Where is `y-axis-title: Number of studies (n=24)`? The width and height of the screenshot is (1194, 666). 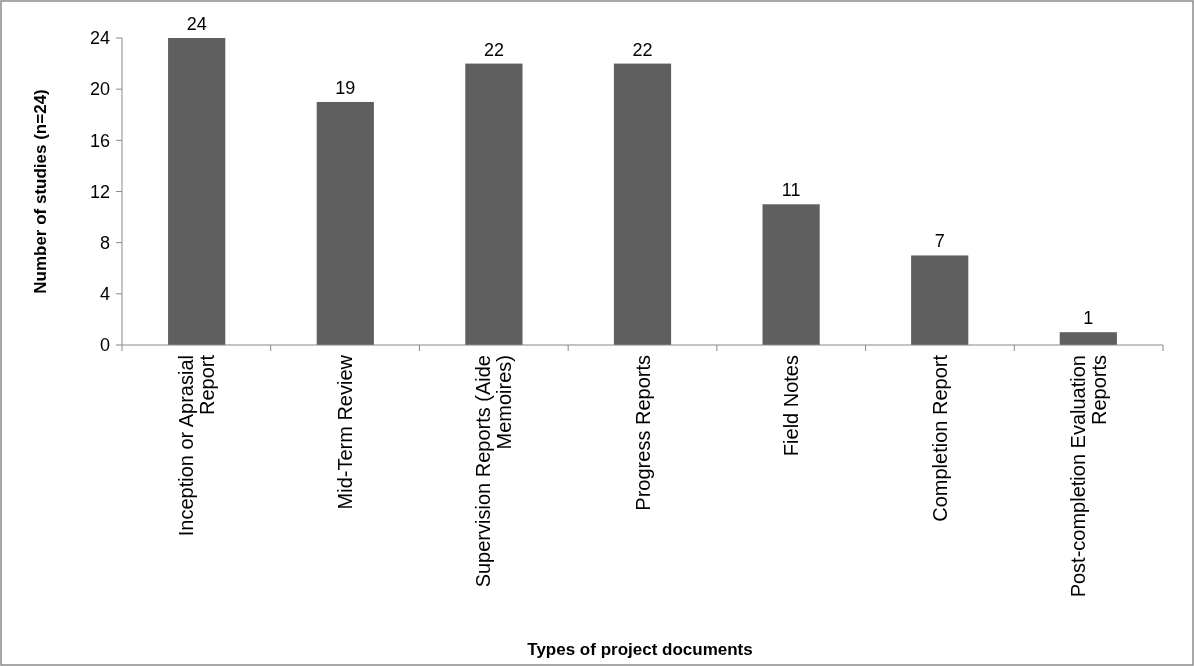
y-axis-title: Number of studies (n=24) is located at coordinates (40, 191).